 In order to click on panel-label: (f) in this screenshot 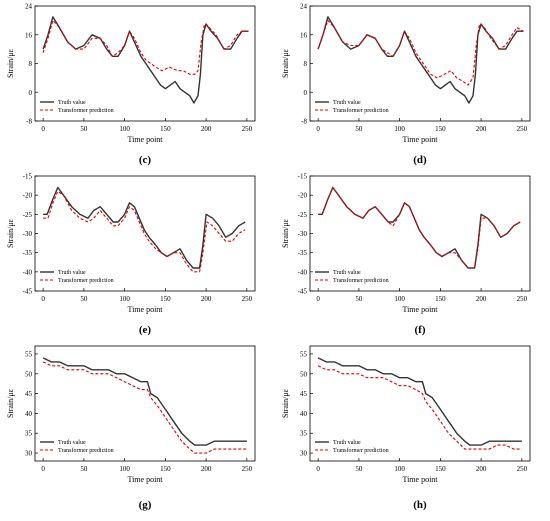, I will do `click(420, 330)`.